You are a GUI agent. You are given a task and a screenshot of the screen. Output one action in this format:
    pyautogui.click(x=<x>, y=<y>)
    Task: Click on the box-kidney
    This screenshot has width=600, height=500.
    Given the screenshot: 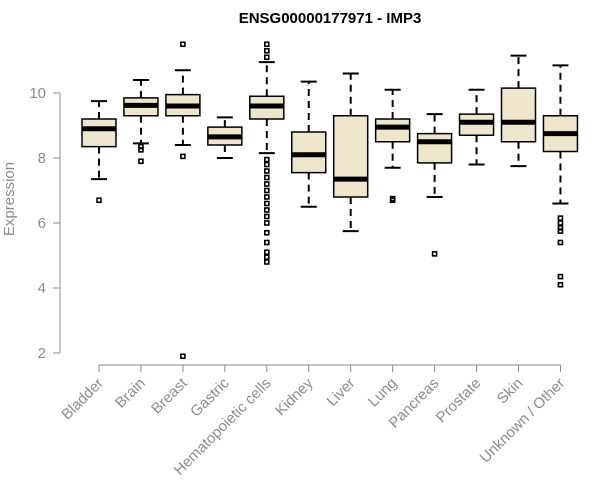 What is the action you would take?
    pyautogui.click(x=309, y=144)
    